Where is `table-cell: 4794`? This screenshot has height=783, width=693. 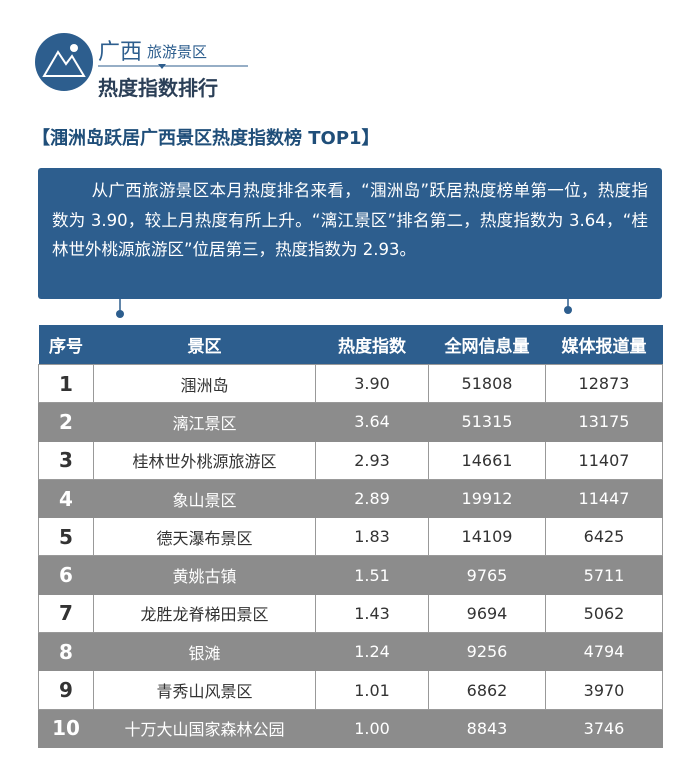 table-cell: 4794 is located at coordinates (604, 652).